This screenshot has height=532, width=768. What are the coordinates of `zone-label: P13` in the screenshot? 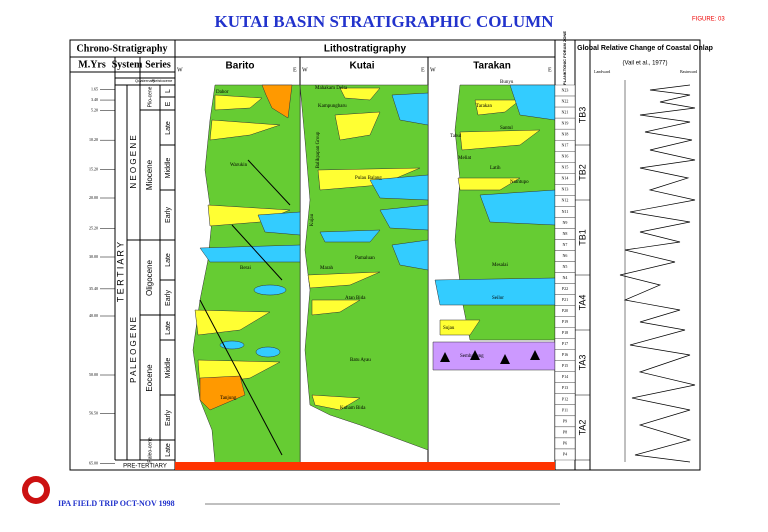 It's located at (565, 387).